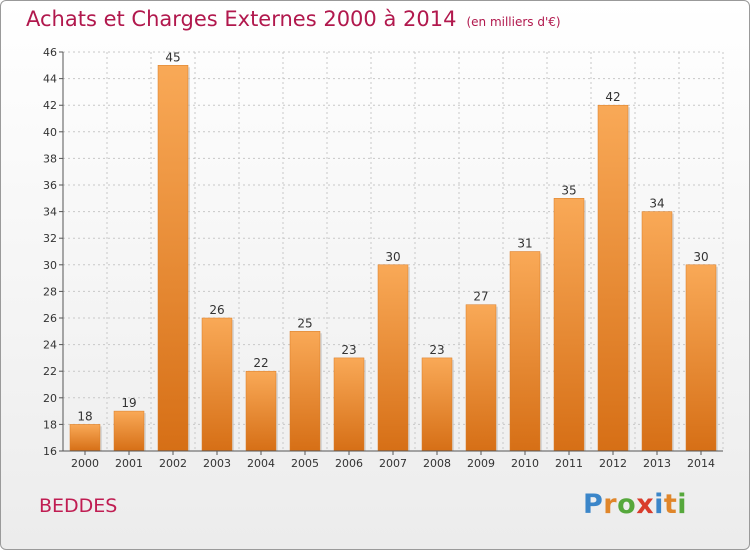 Image resolution: width=750 pixels, height=550 pixels. Describe the element at coordinates (613, 463) in the screenshot. I see `x-tick-label: 2012` at that location.